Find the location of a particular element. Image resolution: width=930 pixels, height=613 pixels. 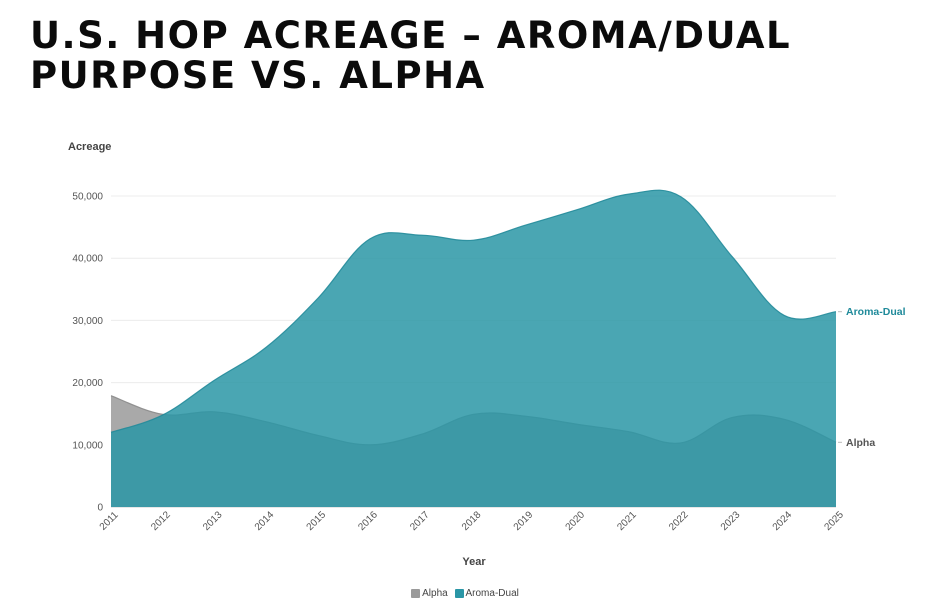

x-tick-label: 2014 is located at coordinates (265, 521).